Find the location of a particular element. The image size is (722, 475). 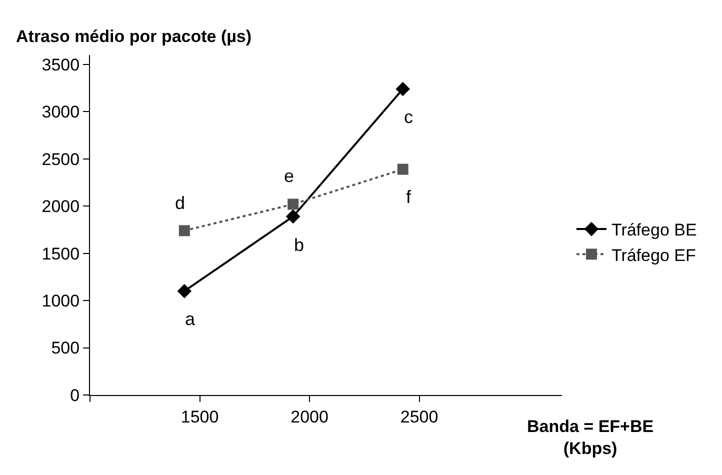

y-tick-label: 2500 is located at coordinates (61, 159).